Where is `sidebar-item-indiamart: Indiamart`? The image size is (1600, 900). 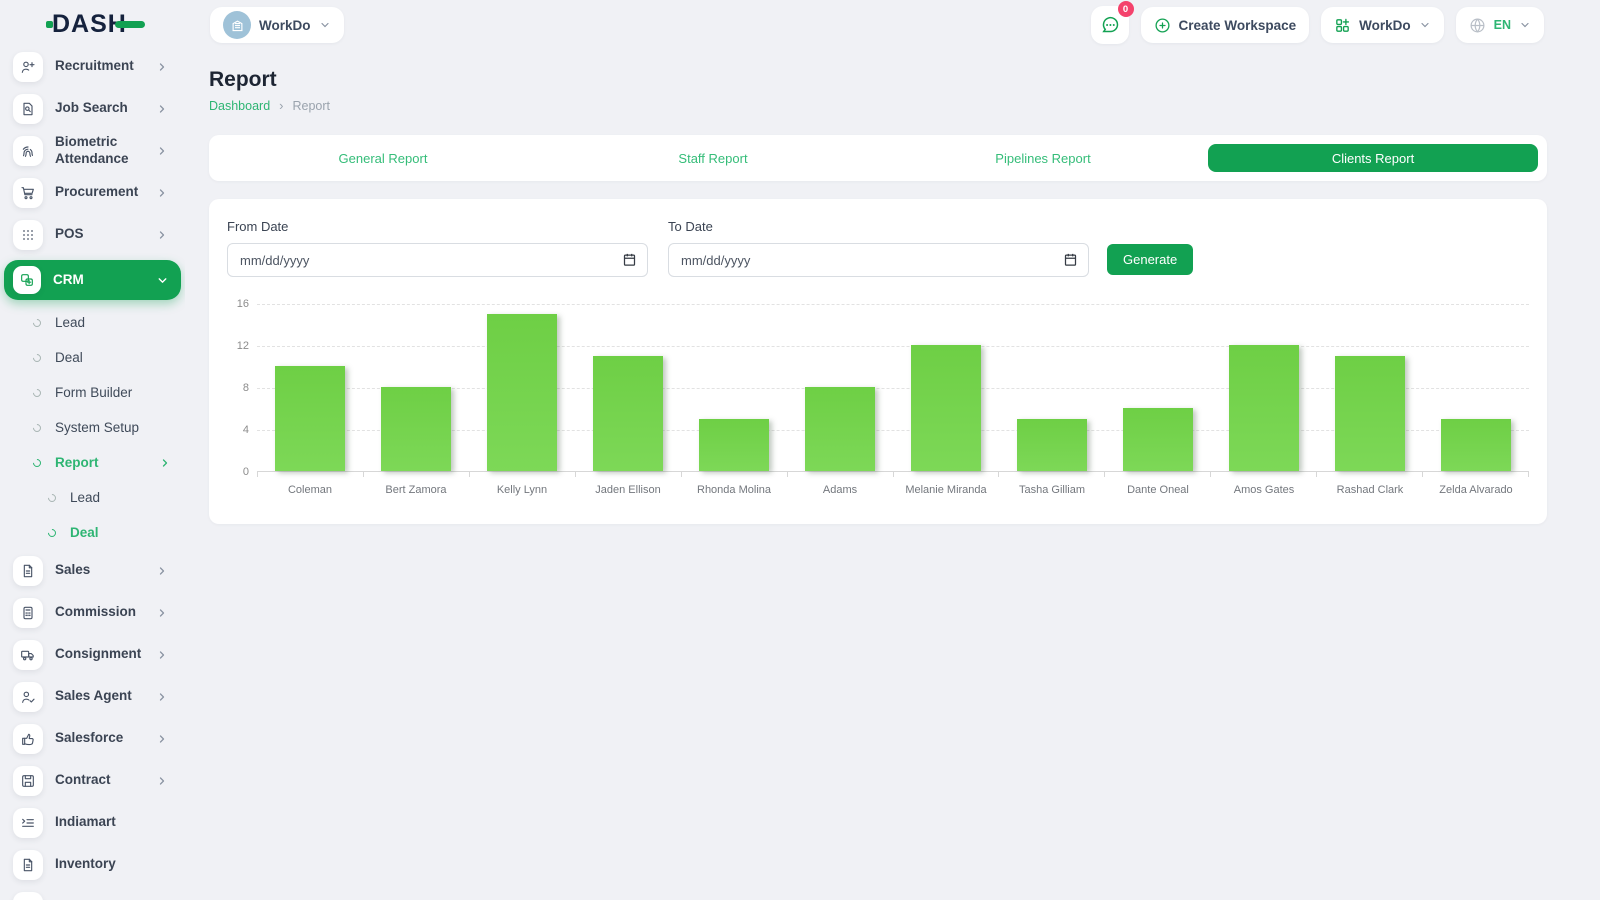 sidebar-item-indiamart: Indiamart is located at coordinates (92, 822).